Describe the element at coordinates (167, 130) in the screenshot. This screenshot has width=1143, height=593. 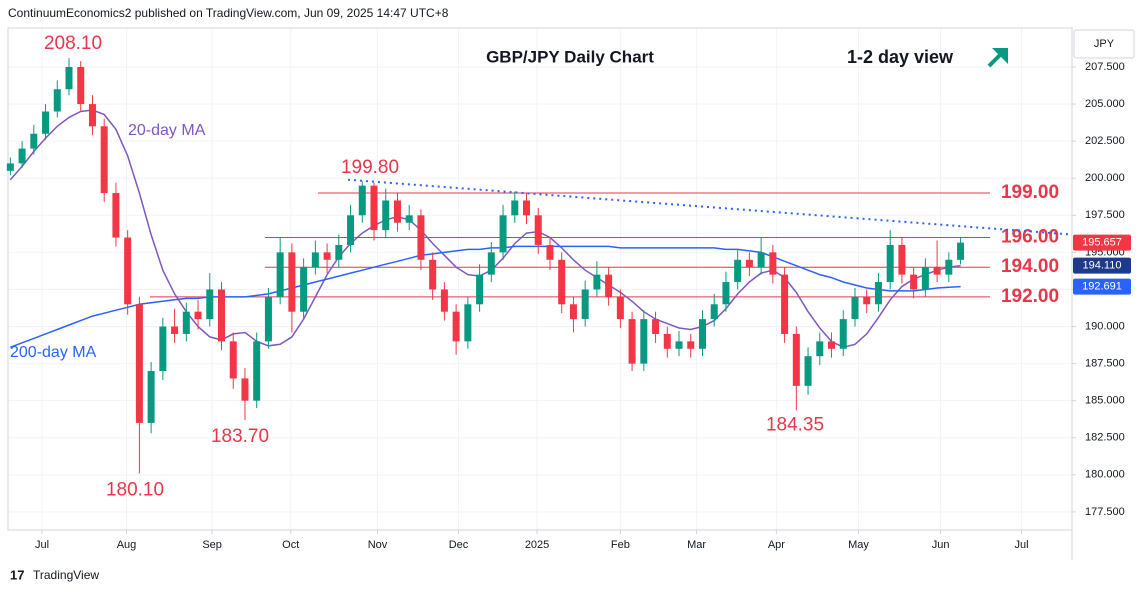
I see `series-label: 20-day MA` at that location.